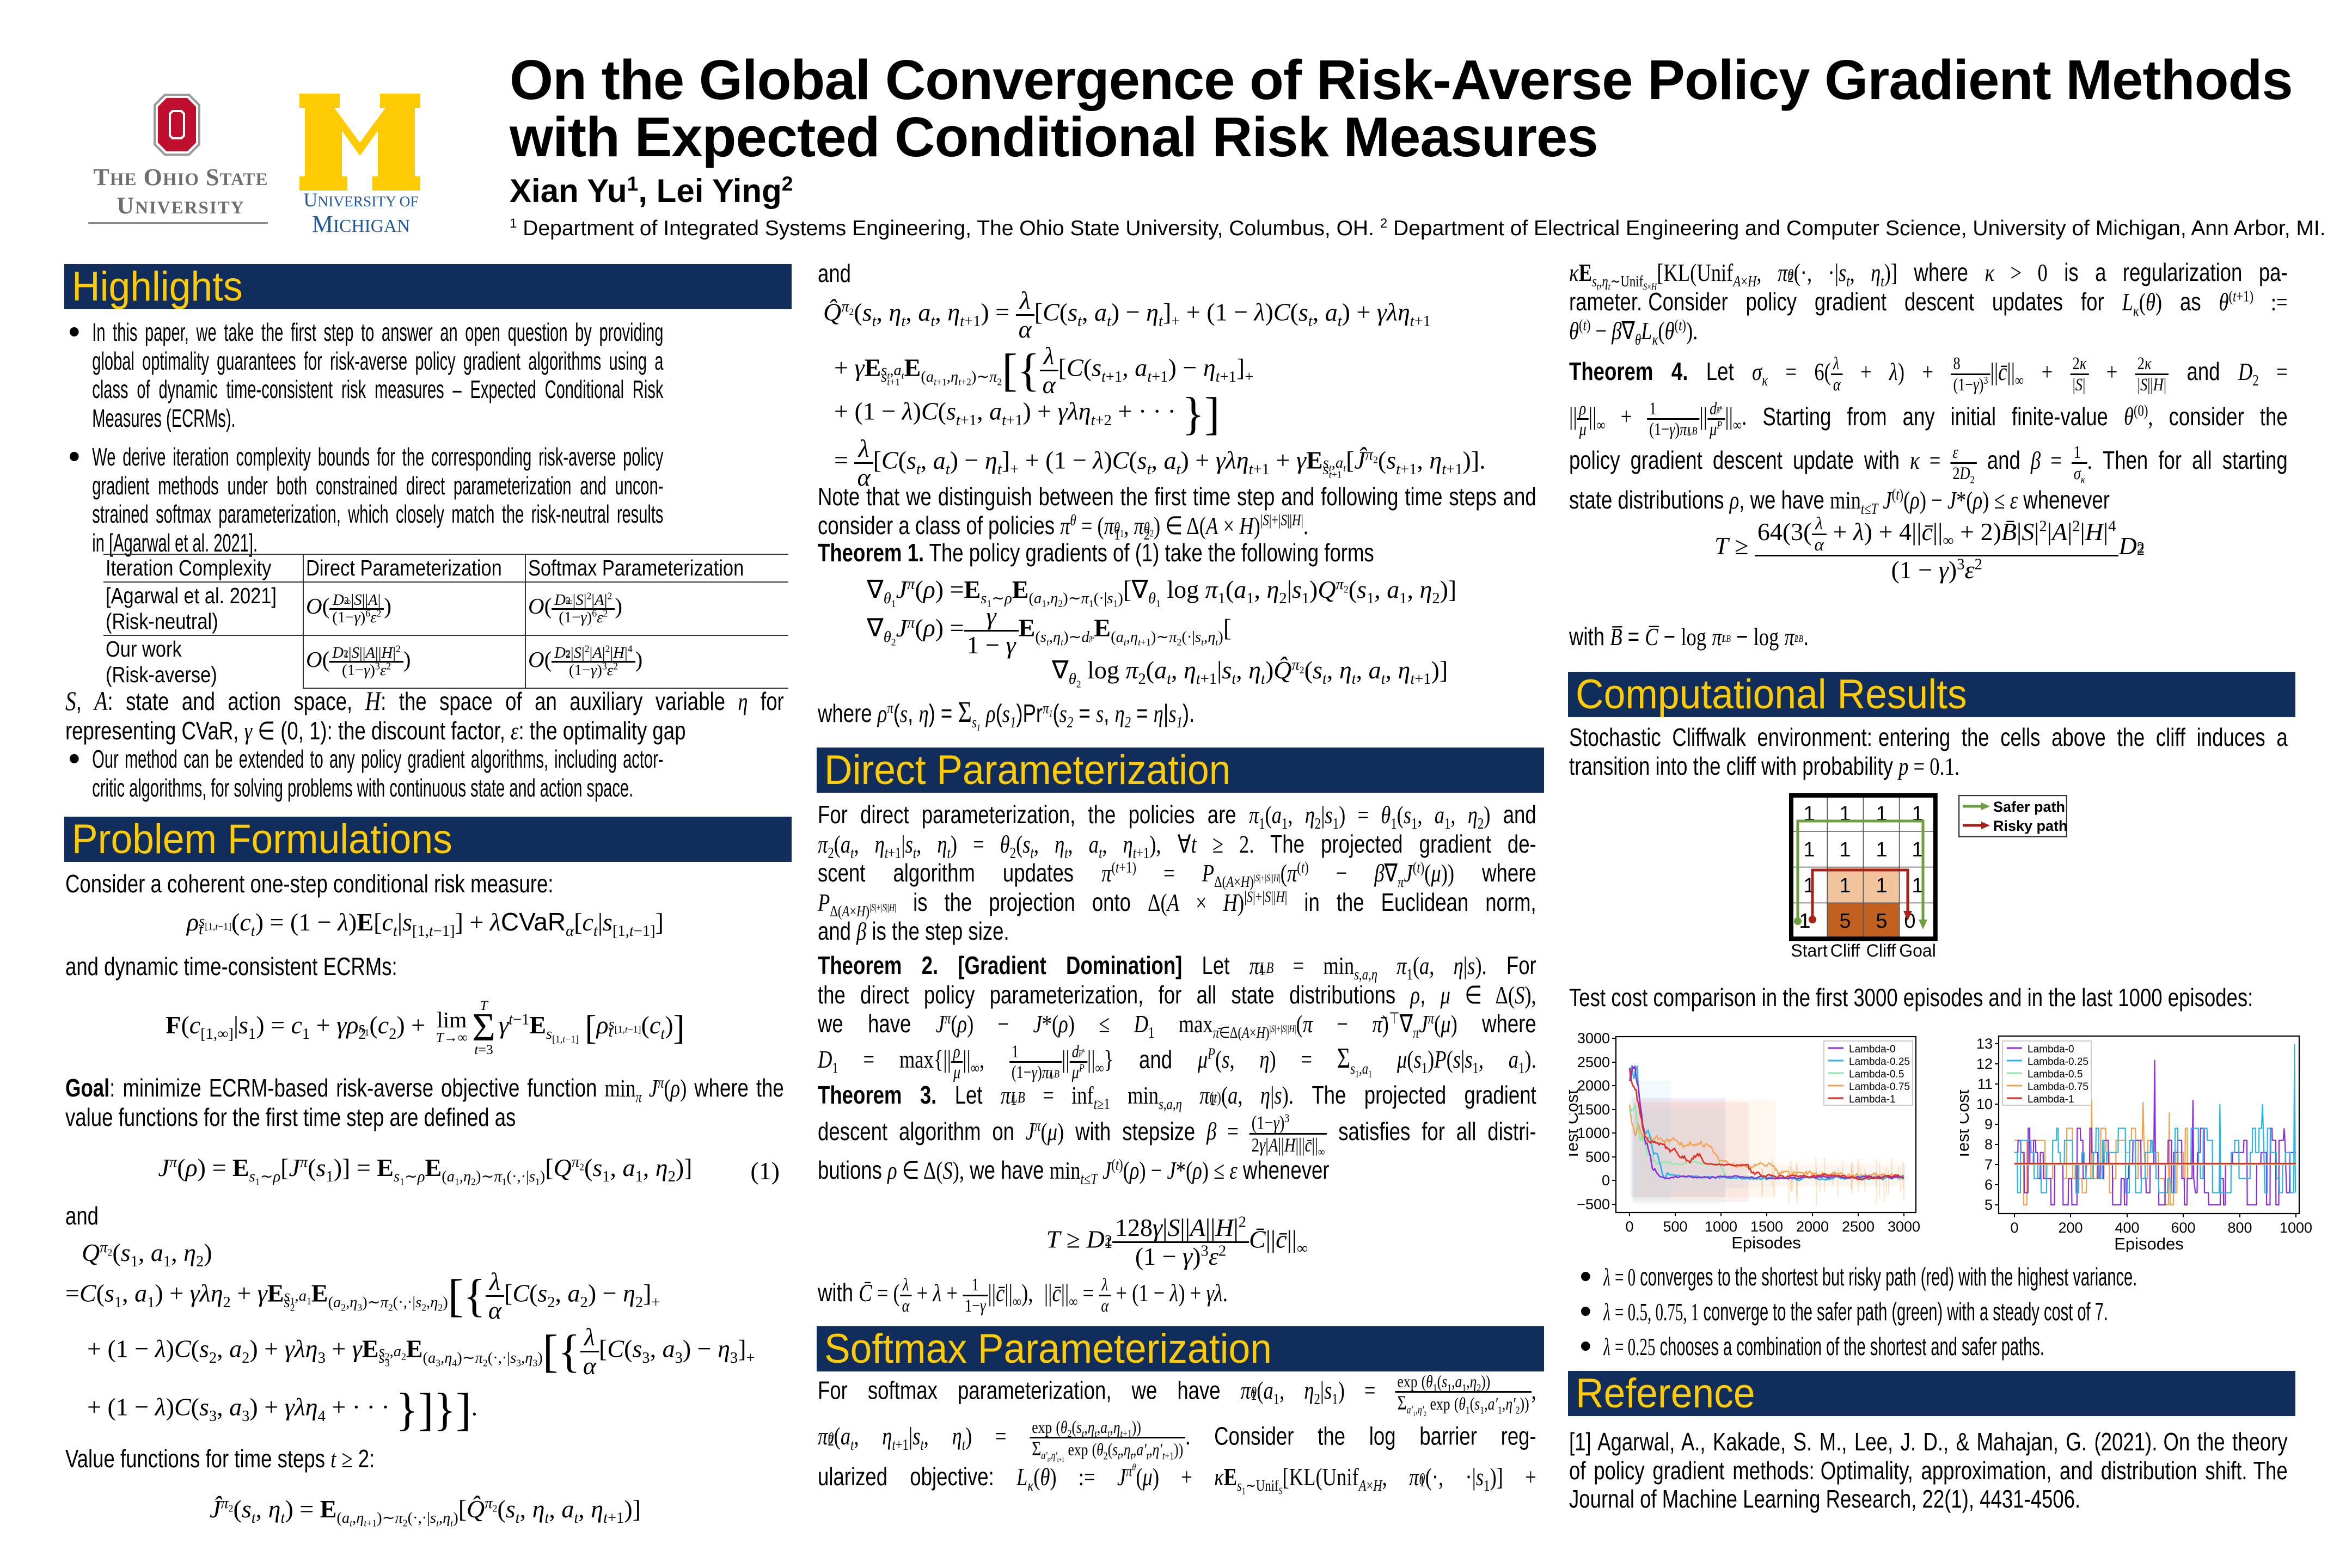  I want to click on svg-text: 10, so click(1984, 1104).